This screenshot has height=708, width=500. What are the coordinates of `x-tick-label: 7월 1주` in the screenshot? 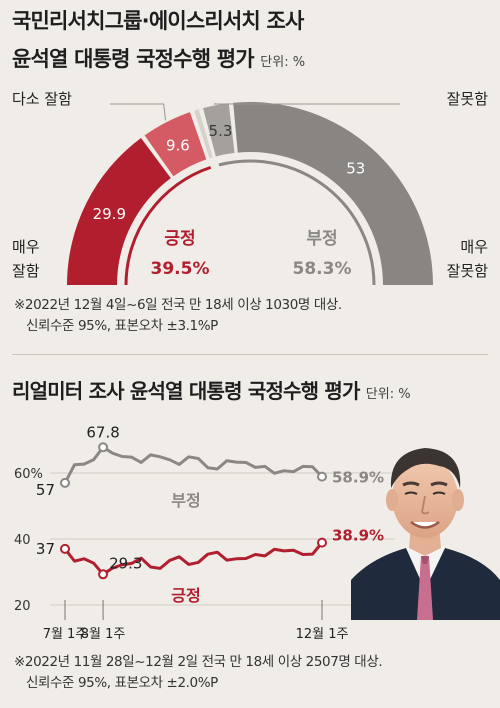 It's located at (65, 634).